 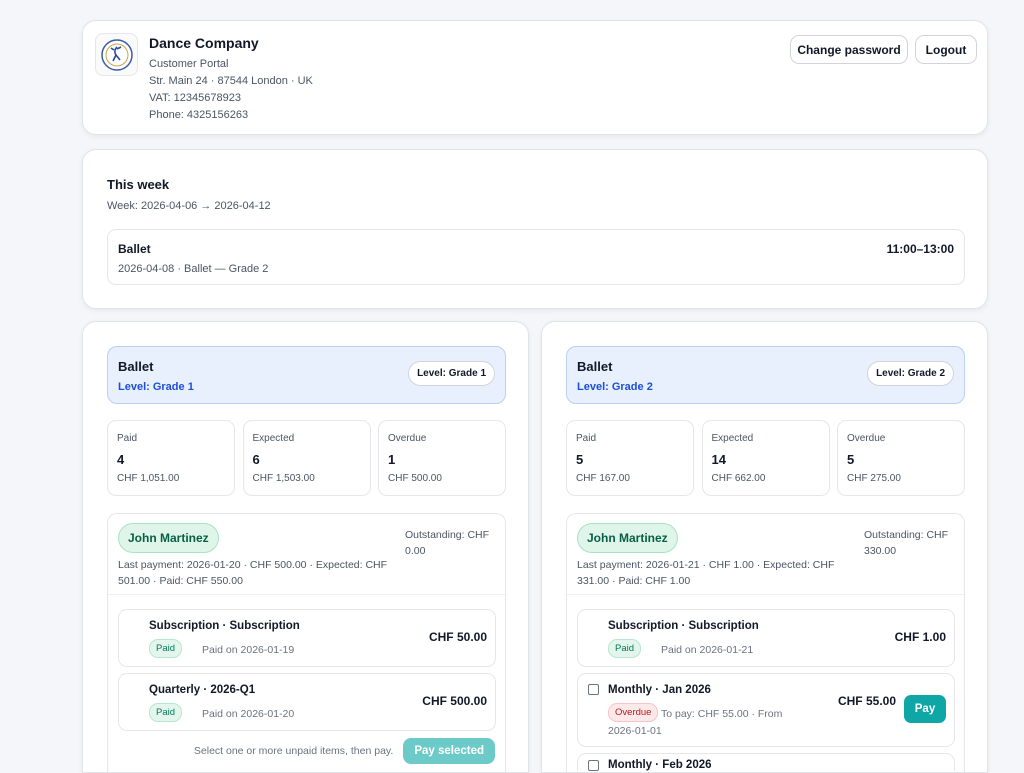 What do you see at coordinates (451, 373) in the screenshot?
I see `level-badge: Level: Grade 1` at bounding box center [451, 373].